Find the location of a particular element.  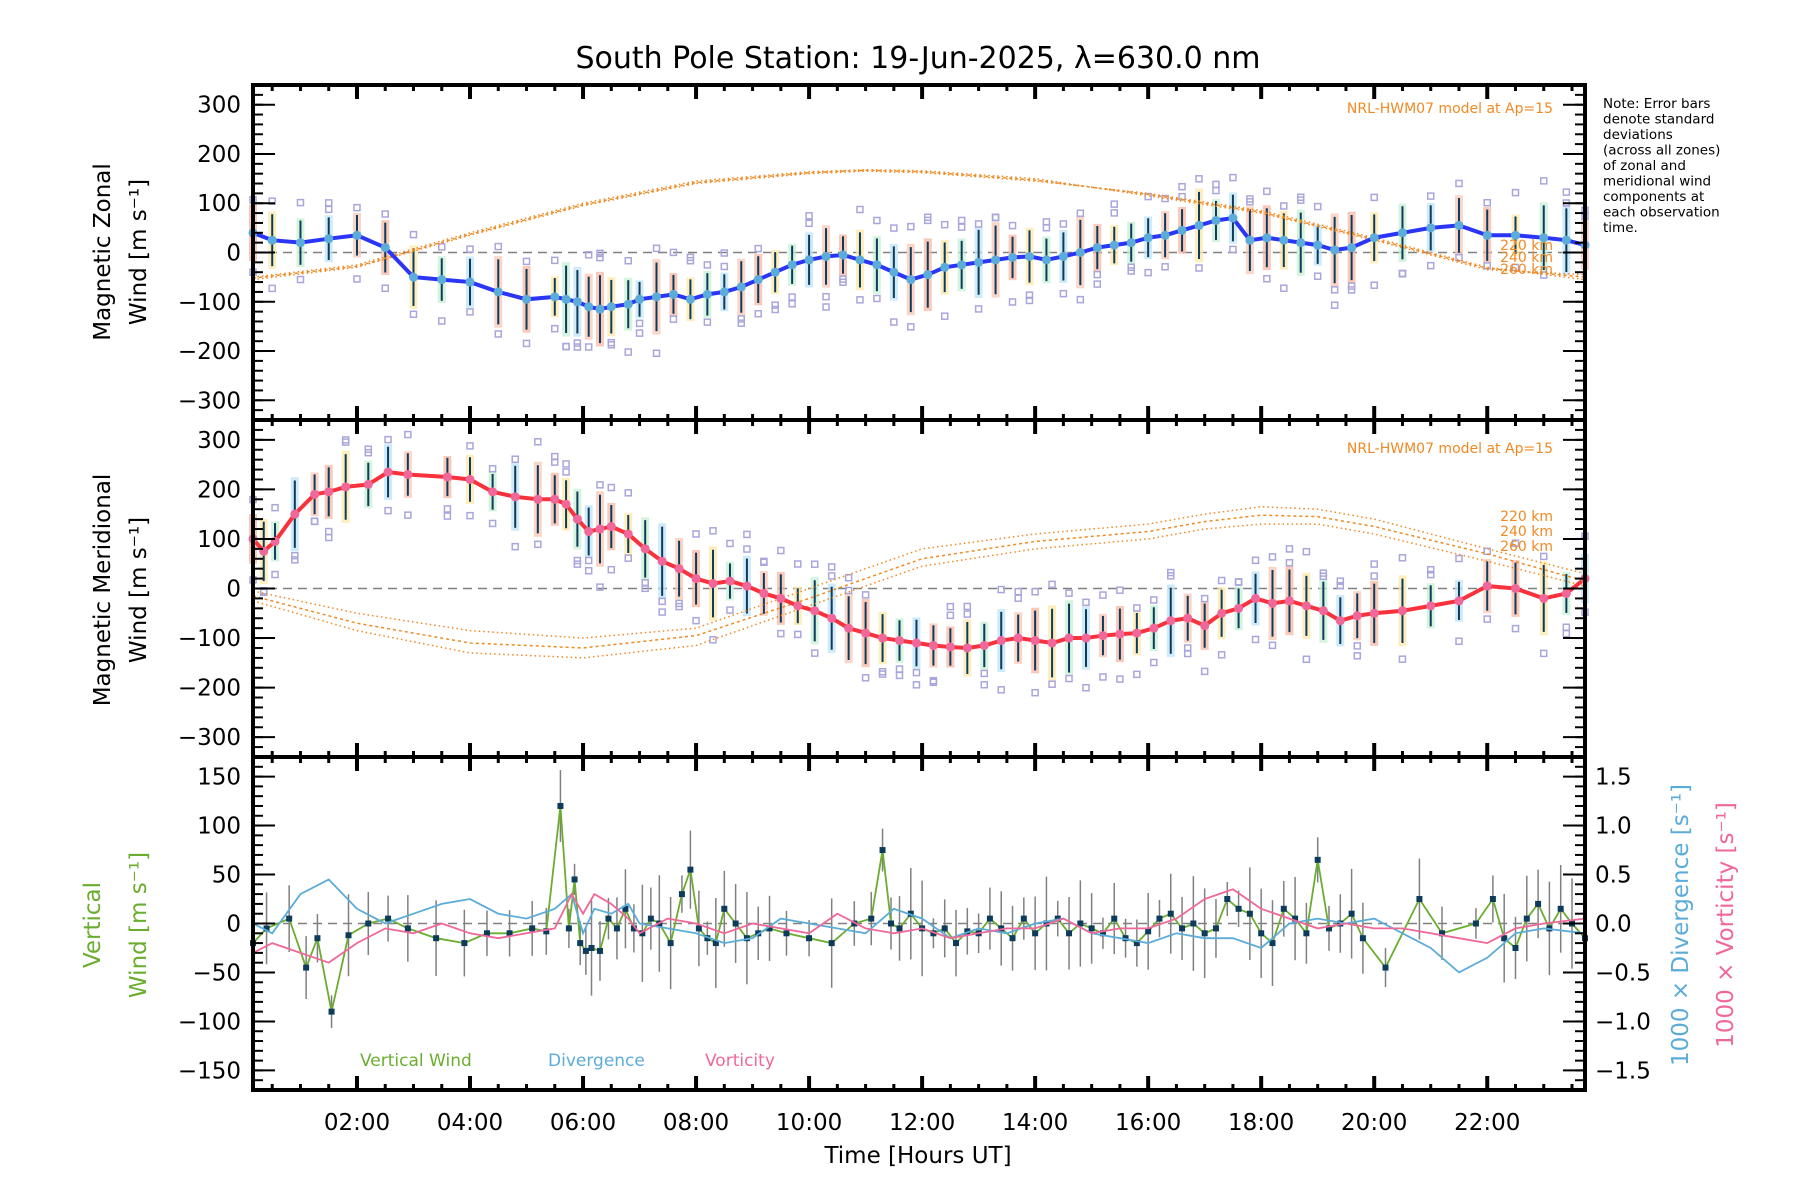

x-tick-label: 12:00 is located at coordinates (922, 1123).